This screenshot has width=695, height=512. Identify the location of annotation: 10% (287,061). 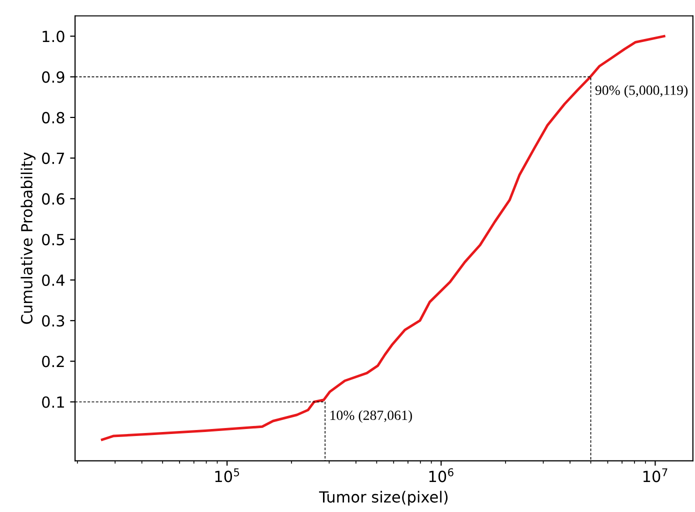
(371, 416).